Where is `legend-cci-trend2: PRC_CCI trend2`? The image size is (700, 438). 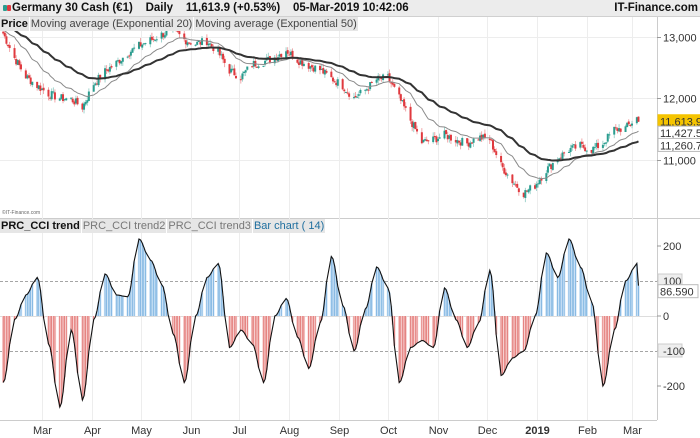
legend-cci-trend2: PRC_CCI trend2 is located at coordinates (124, 226).